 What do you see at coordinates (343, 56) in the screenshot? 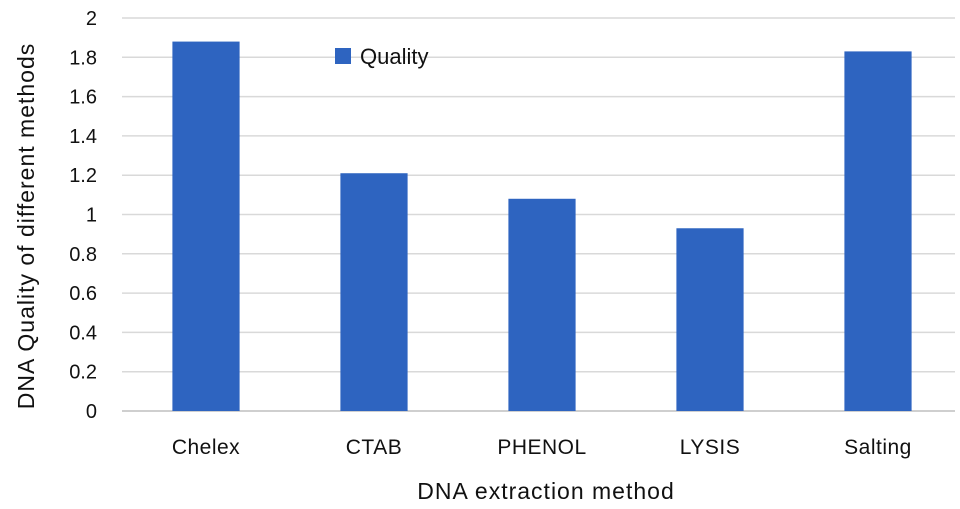
I see `legend-swatch` at bounding box center [343, 56].